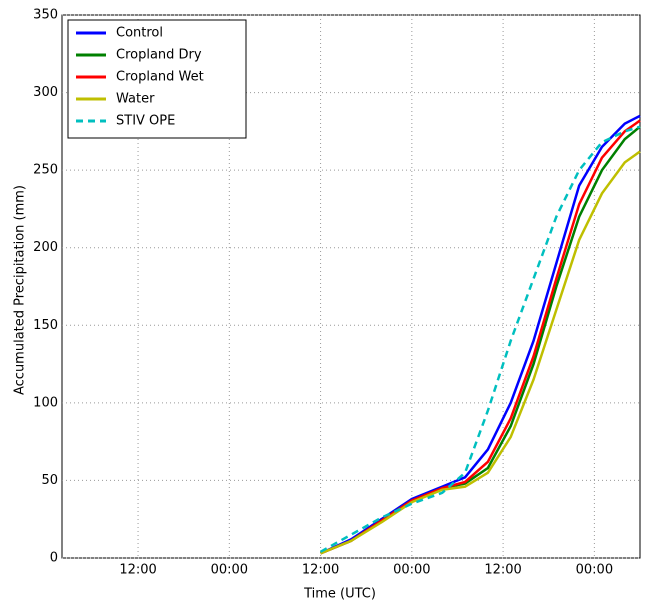 This screenshot has height=608, width=645. I want to click on legend-box, so click(157, 79).